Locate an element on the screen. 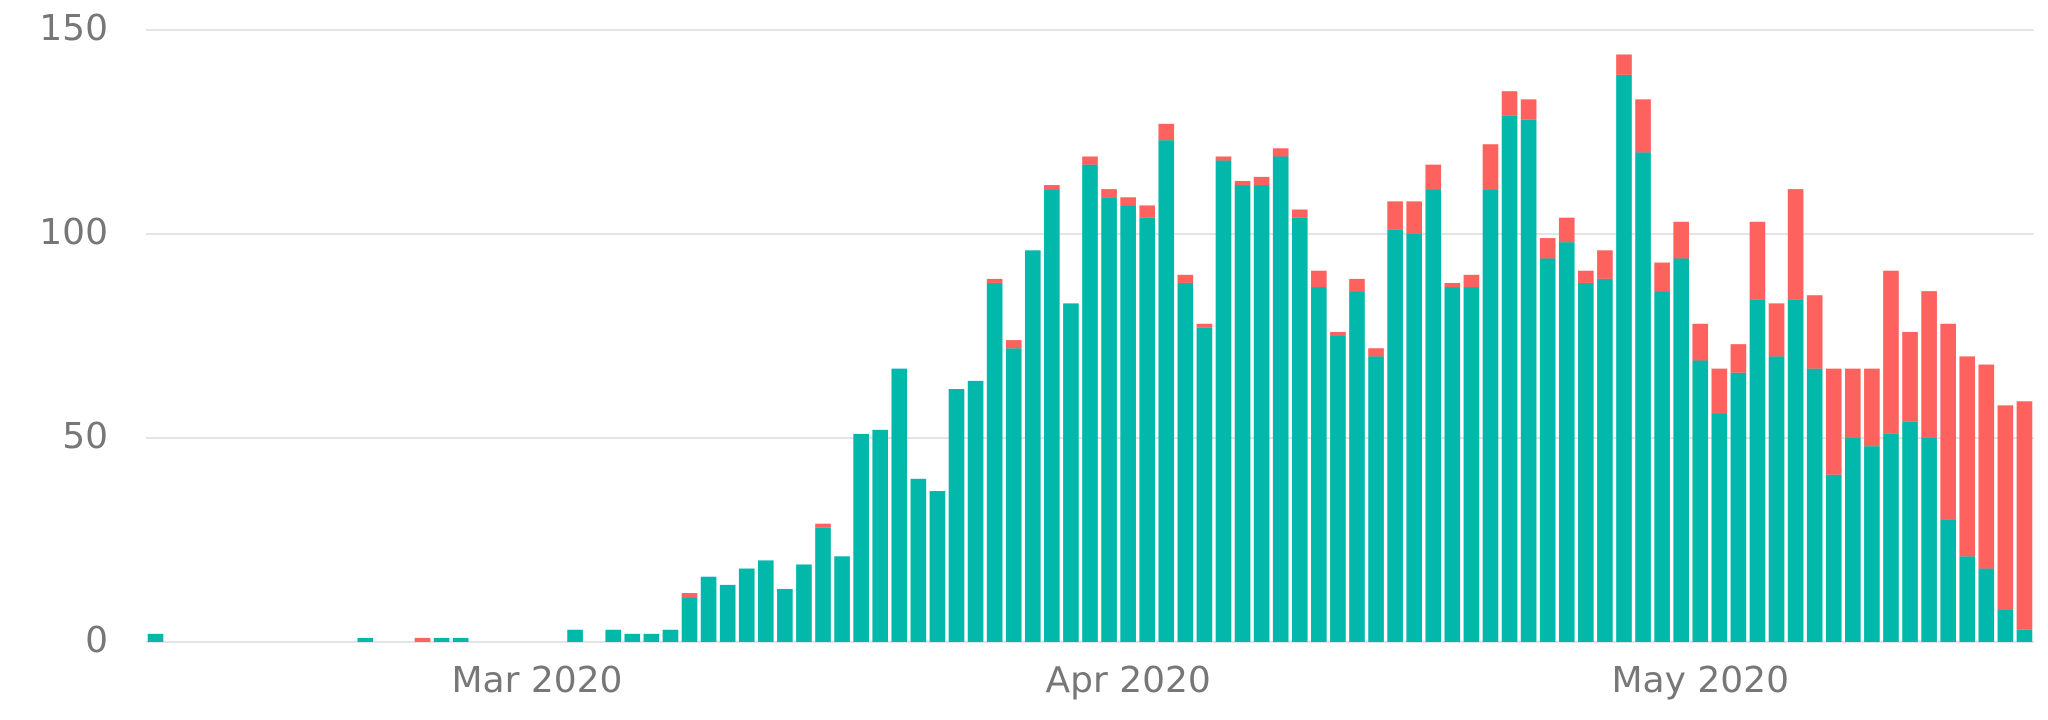 This screenshot has height=720, width=2048. y-tick-label: 100 is located at coordinates (73, 232).